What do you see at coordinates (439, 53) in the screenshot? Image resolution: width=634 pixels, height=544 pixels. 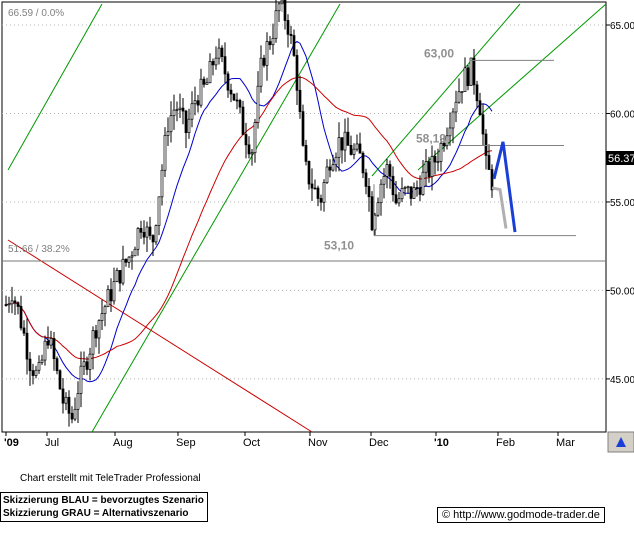 I see `price-level-label: 63,00` at bounding box center [439, 53].